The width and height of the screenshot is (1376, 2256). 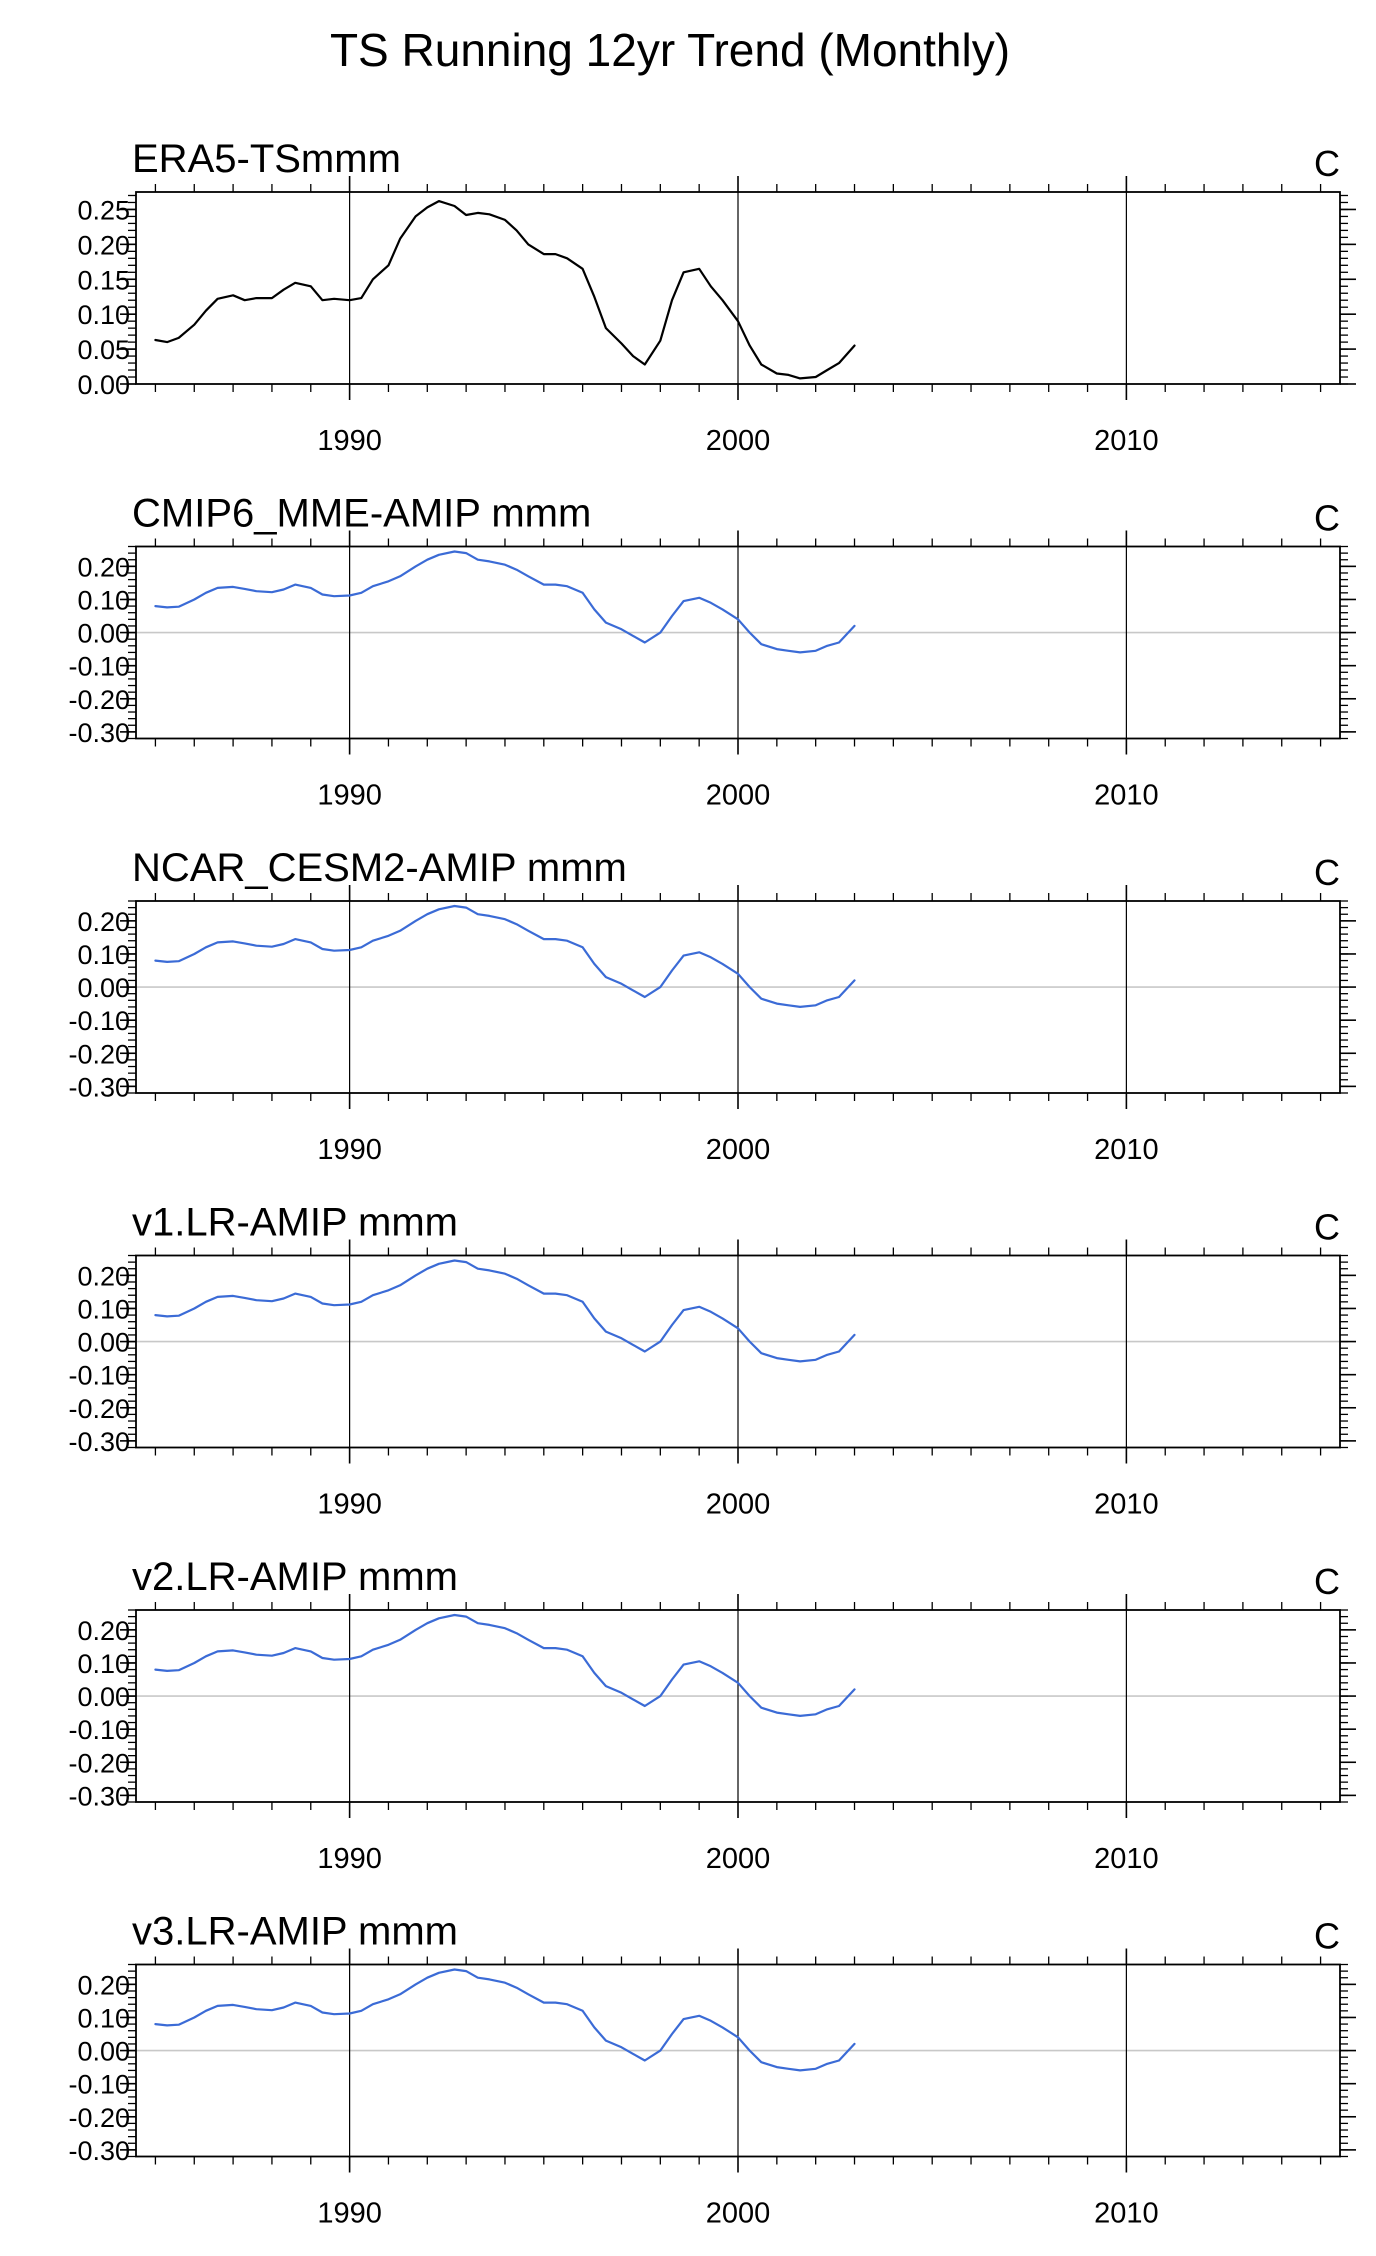 What do you see at coordinates (103, 350) in the screenshot?
I see `y-tick-label: 0.05` at bounding box center [103, 350].